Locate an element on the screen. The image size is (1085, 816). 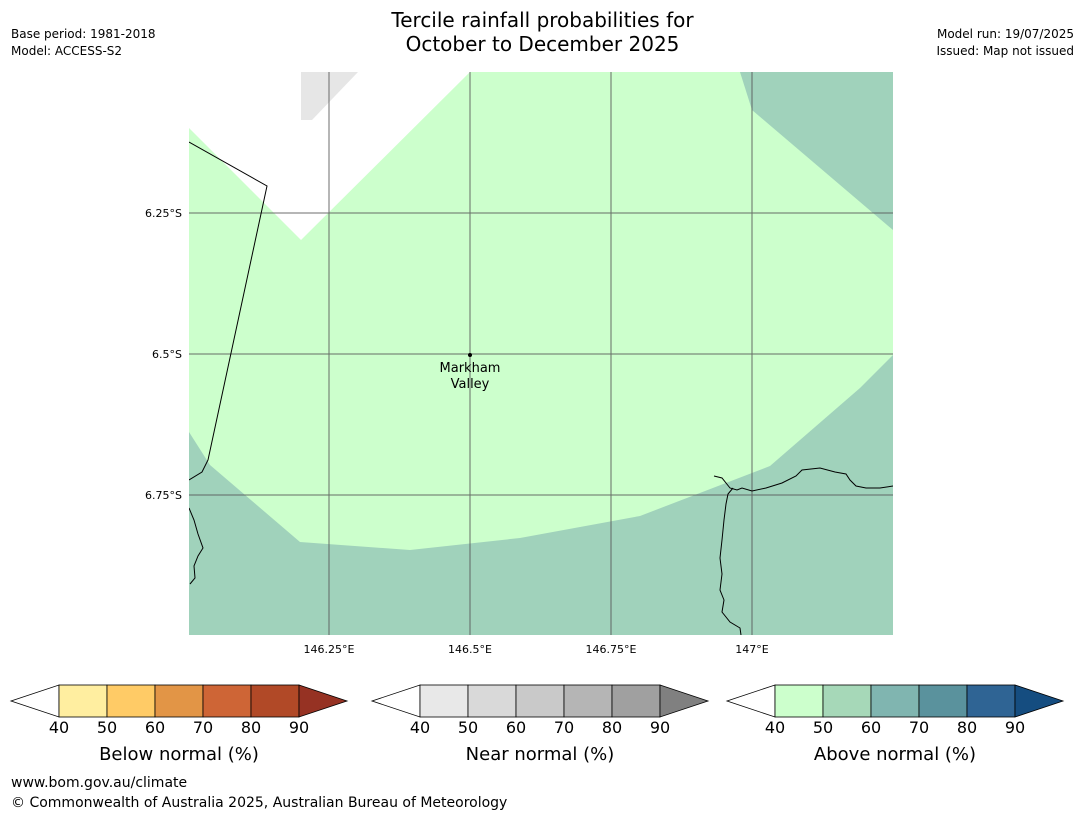
base-period-text: Base period: 1981-2018 is located at coordinates (83, 34).